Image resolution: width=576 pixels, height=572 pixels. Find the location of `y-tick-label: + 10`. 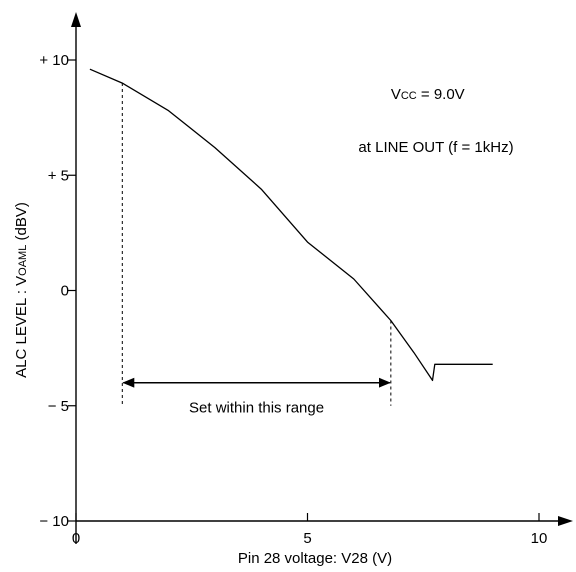

y-tick-label: + 10 is located at coordinates (54, 60).